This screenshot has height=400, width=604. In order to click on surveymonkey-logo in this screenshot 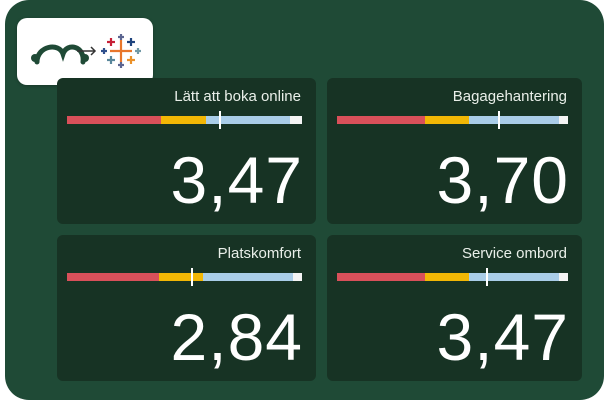, I will do `click(60, 54)`.